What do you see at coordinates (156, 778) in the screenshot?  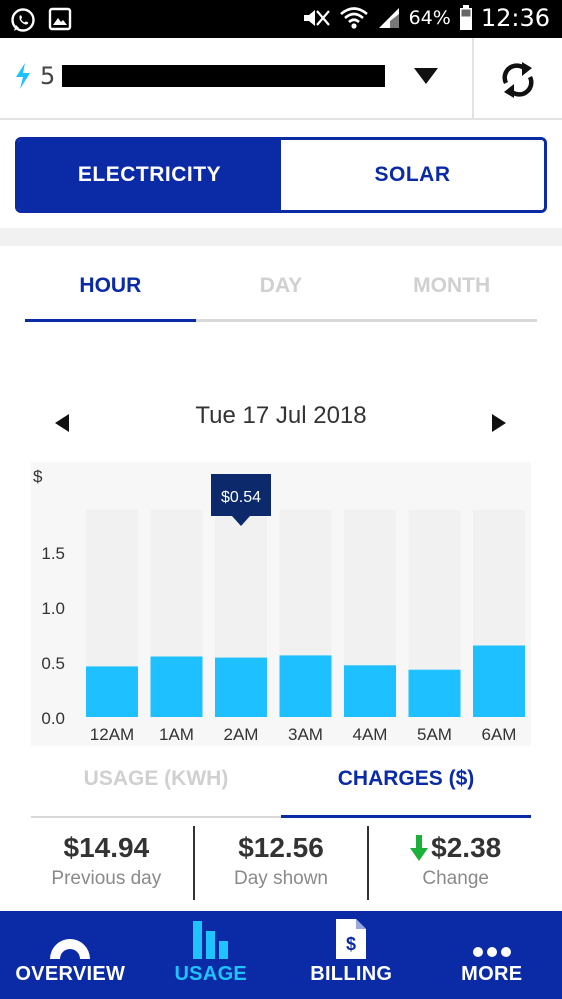 I see `tab-usage-kwh: USAGE (KWH)` at bounding box center [156, 778].